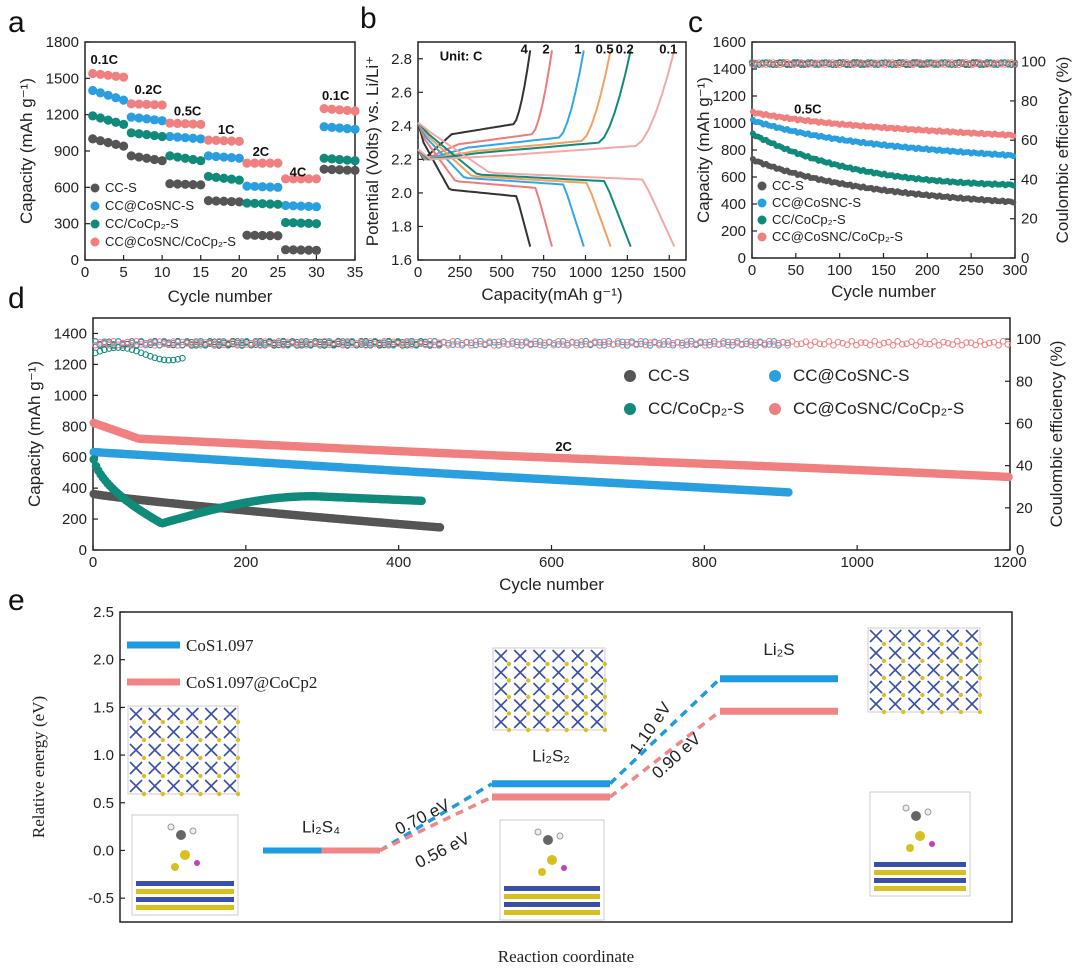  What do you see at coordinates (883, 291) in the screenshot?
I see `x-axis-label: Cycle number` at bounding box center [883, 291].